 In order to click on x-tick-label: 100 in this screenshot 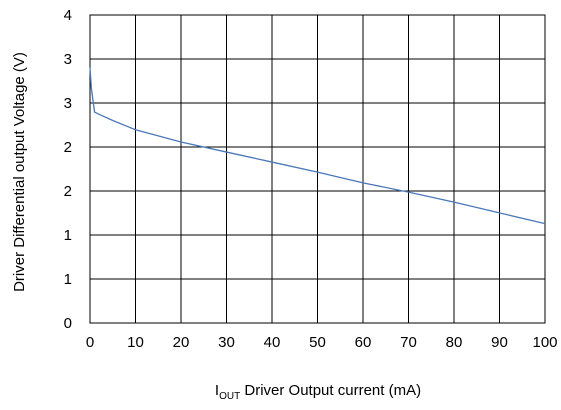, I will do `click(544, 342)`.